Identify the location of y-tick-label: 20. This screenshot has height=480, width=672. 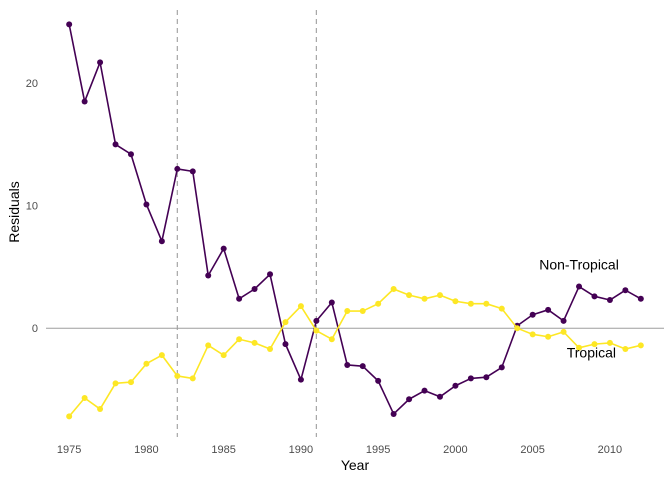
(32, 84).